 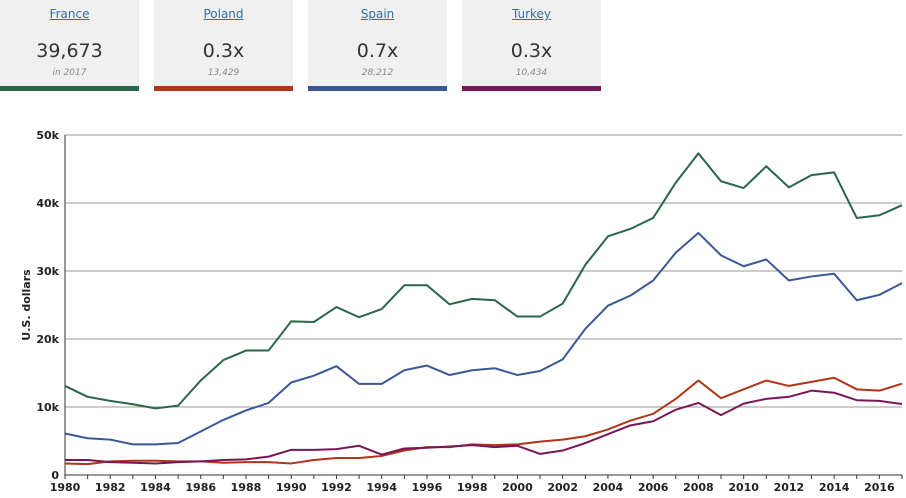 I want to click on y-tick-label: 20k, so click(x=47, y=339).